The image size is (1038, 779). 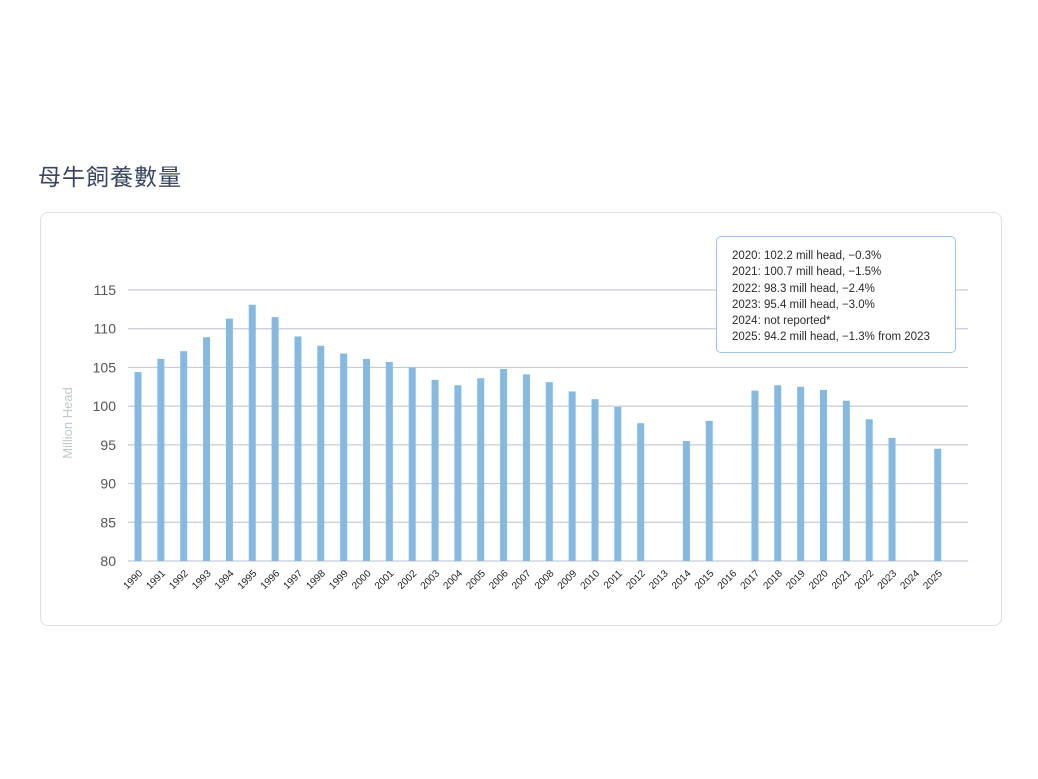 I want to click on x-tick-label: 2005, so click(x=476, y=580).